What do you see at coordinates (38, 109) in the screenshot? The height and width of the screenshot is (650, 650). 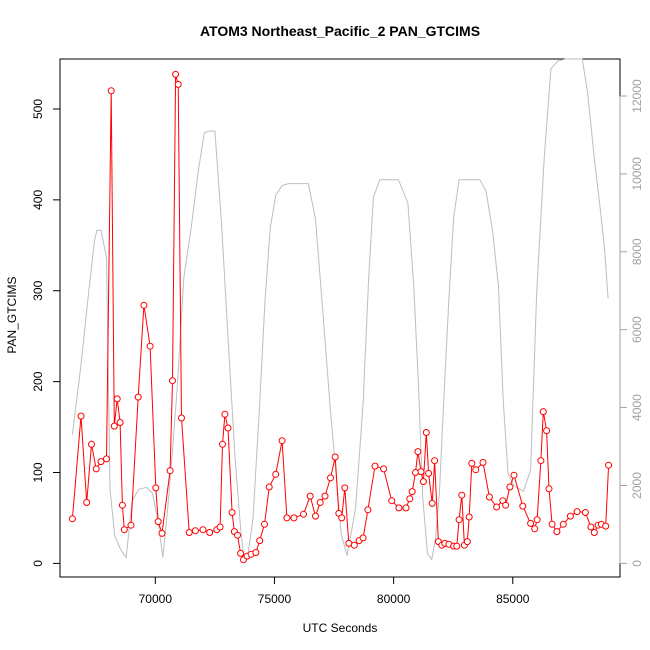 I see `y-tick-label: 500` at bounding box center [38, 109].